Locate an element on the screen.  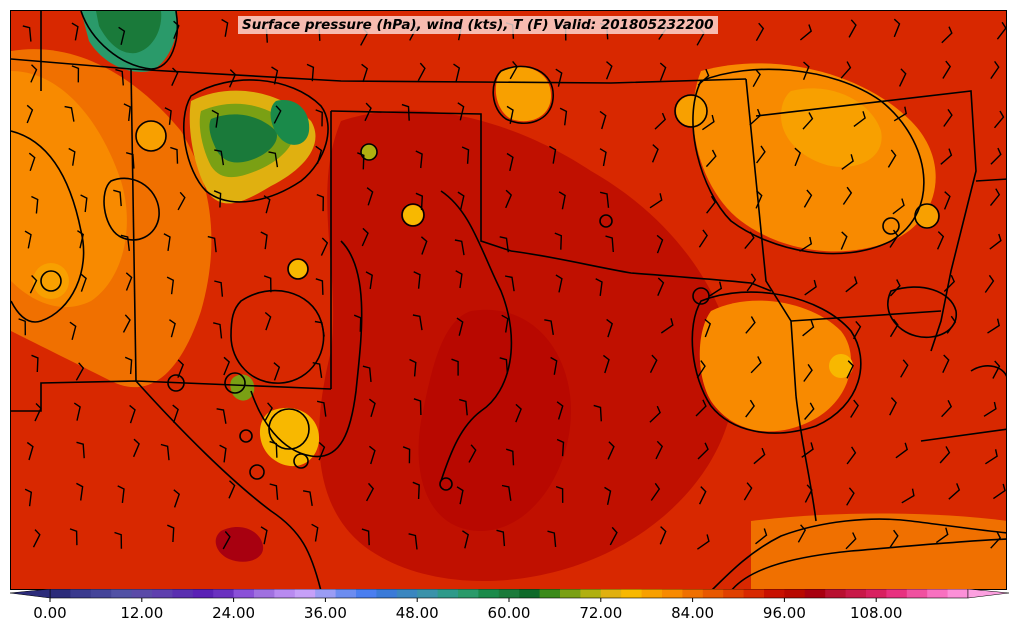
border-northern is located at coordinates (379, 71).